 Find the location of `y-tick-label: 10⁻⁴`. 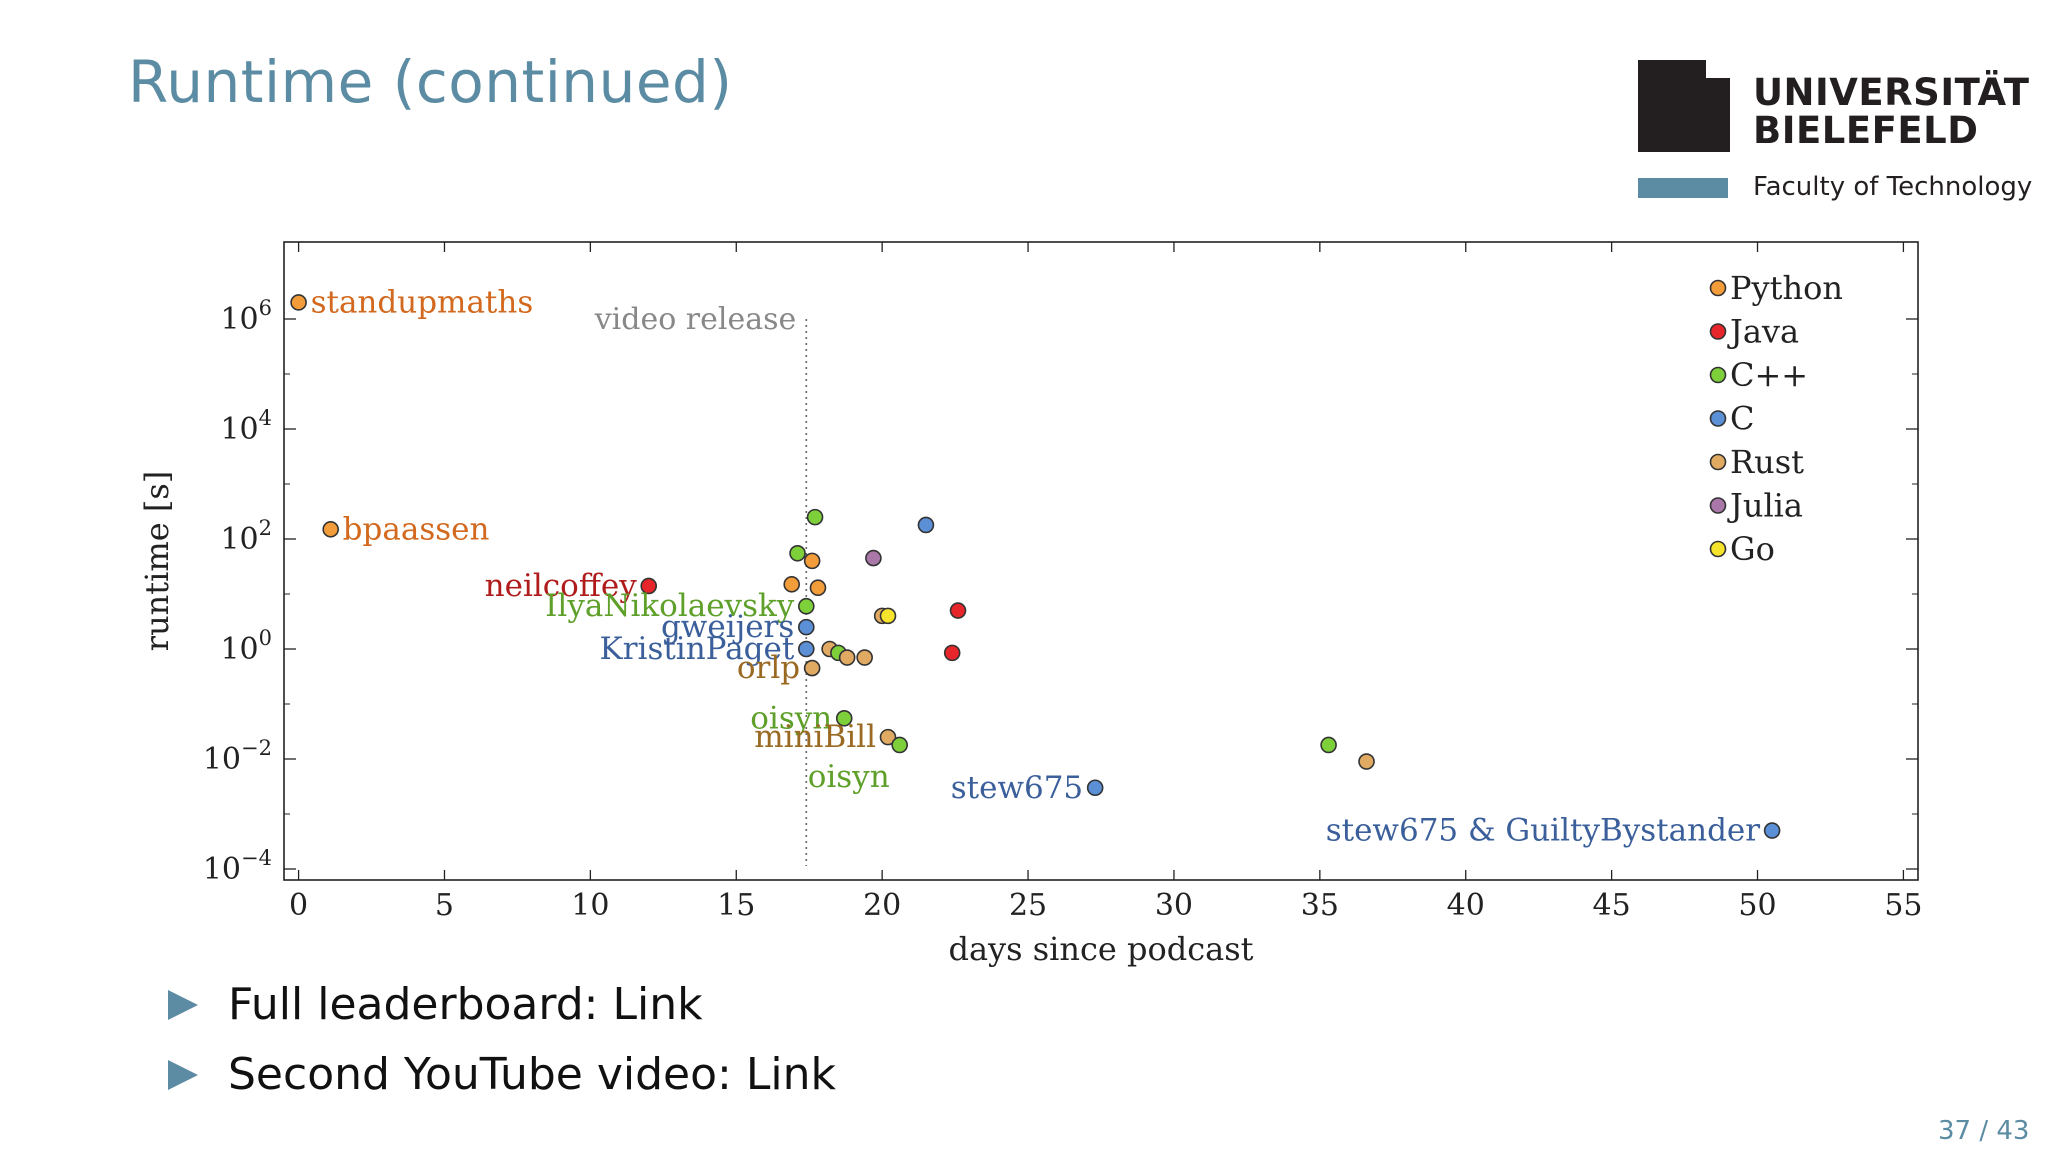

y-tick-label: 10⁻⁴ is located at coordinates (237, 866).